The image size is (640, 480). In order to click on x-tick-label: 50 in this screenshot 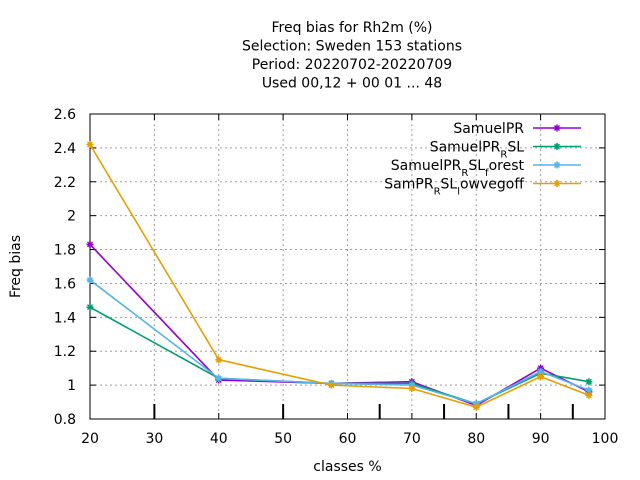, I will do `click(283, 439)`.